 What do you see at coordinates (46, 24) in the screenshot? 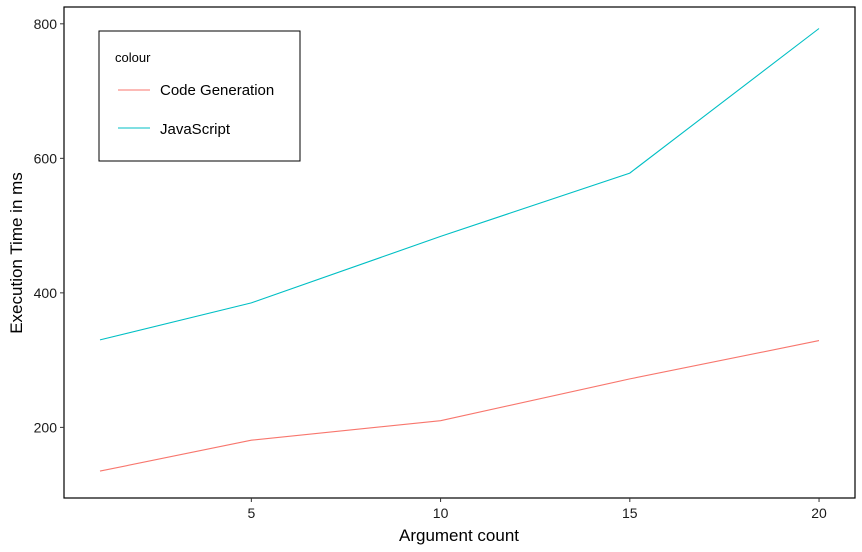
I see `y-tick-label: 800` at bounding box center [46, 24].